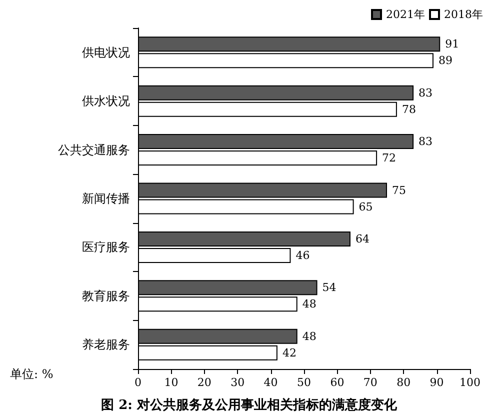  I want to click on x-tick-label: 0, so click(138, 382).